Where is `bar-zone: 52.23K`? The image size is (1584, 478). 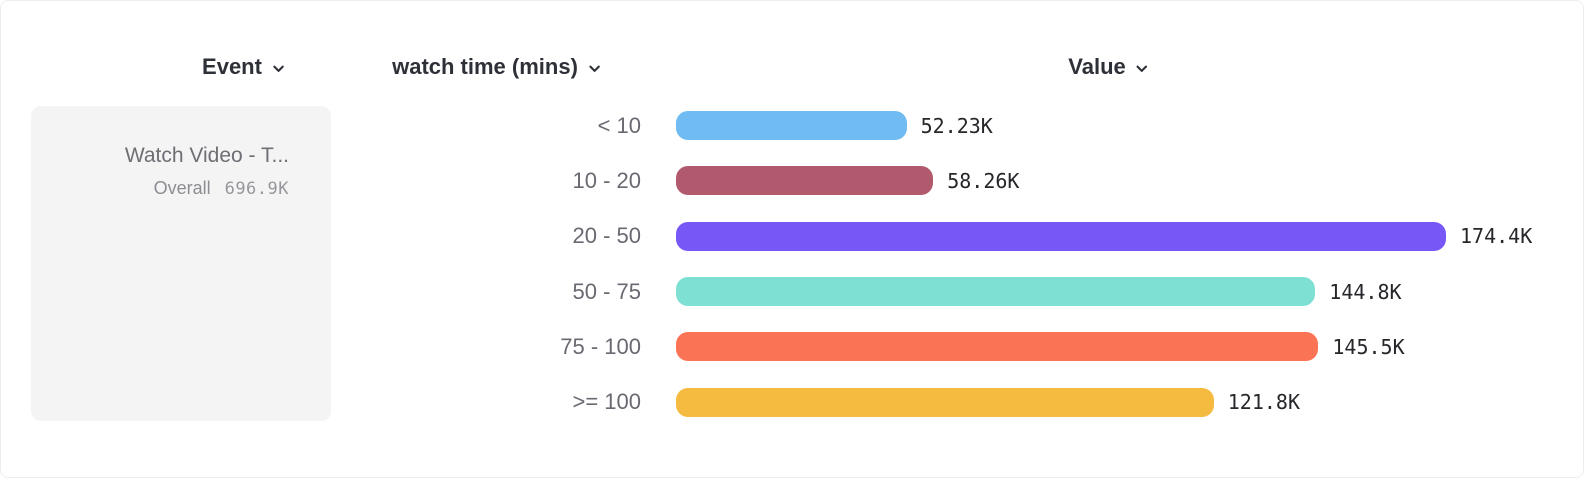 bar-zone: 52.23K is located at coordinates (1129, 126).